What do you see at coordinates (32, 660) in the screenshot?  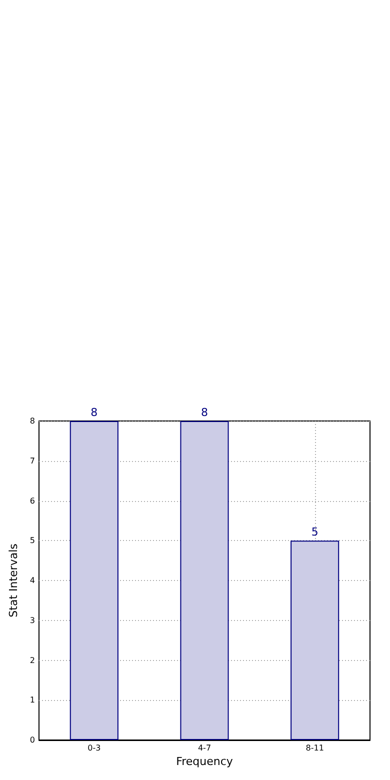 I see `y-tick-label: 2` at bounding box center [32, 660].